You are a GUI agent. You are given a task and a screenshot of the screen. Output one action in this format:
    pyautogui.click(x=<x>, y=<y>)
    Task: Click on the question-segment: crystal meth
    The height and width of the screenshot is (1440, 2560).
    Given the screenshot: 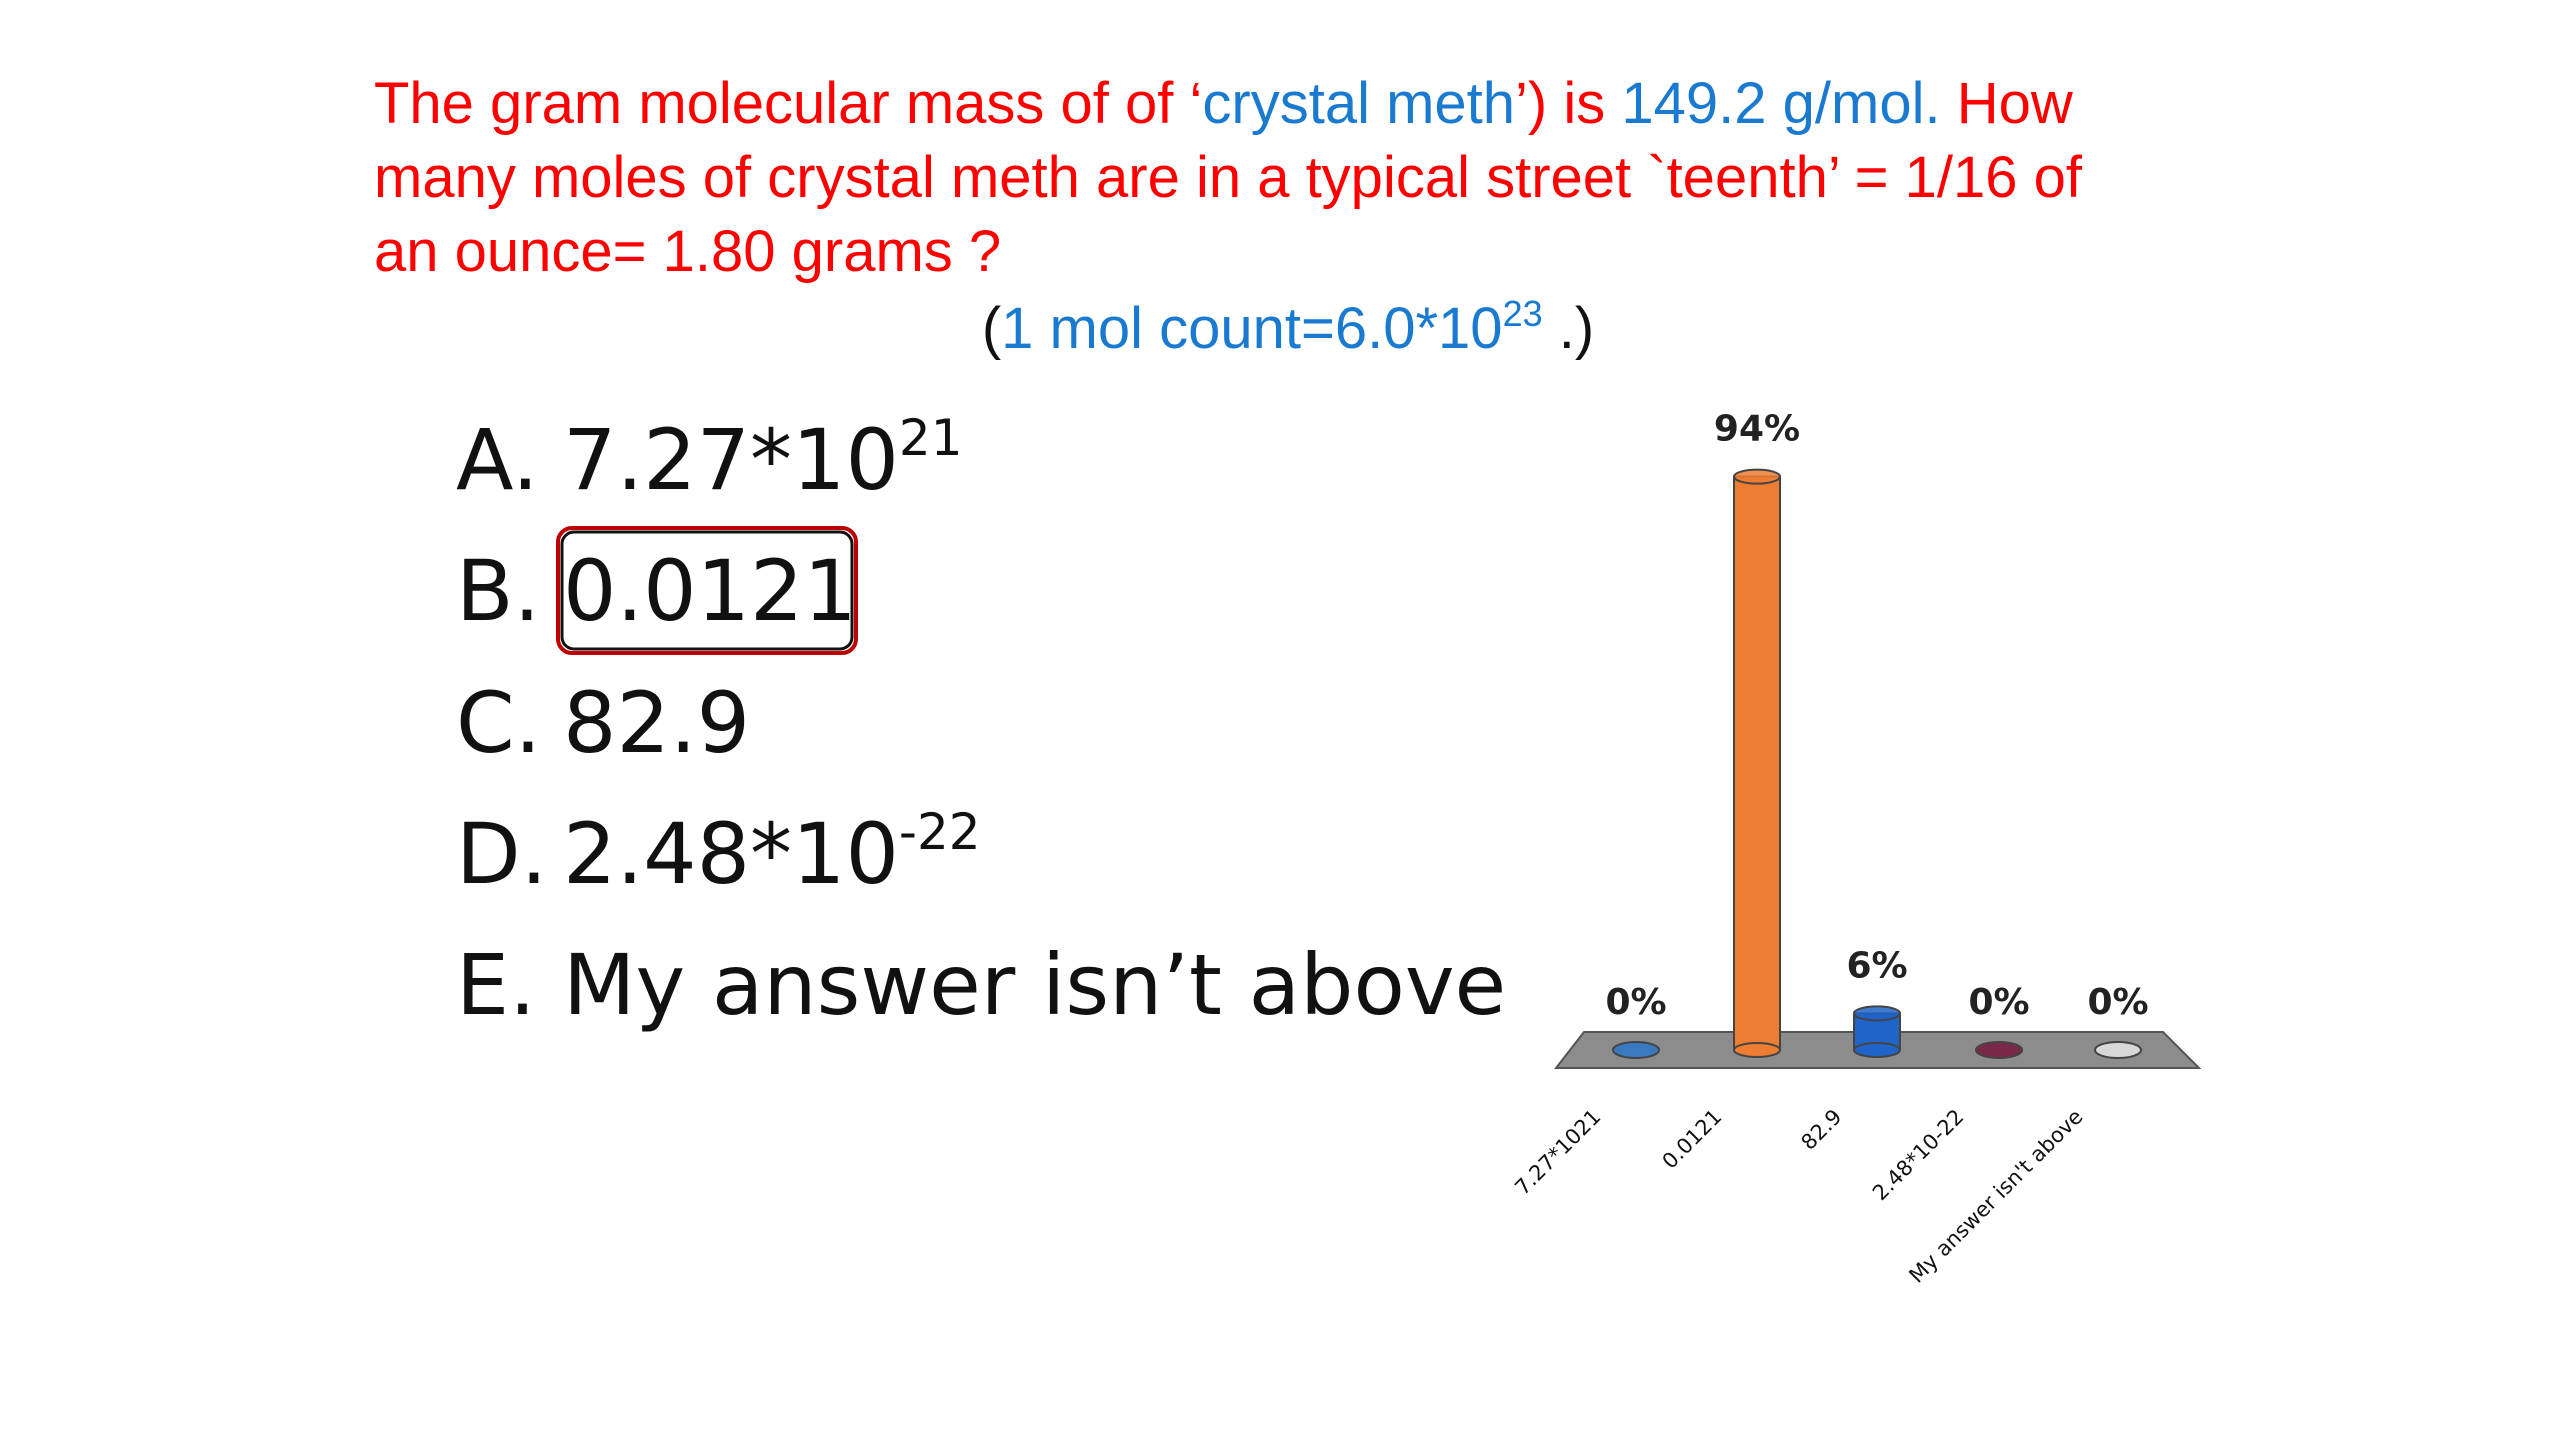 What is the action you would take?
    pyautogui.click(x=1358, y=103)
    